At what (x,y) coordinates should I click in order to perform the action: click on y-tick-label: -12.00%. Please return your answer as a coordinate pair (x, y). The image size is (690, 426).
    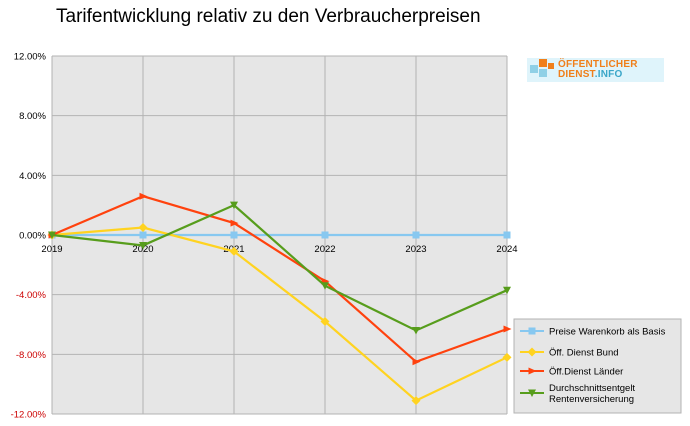
    Looking at the image, I should click on (29, 415).